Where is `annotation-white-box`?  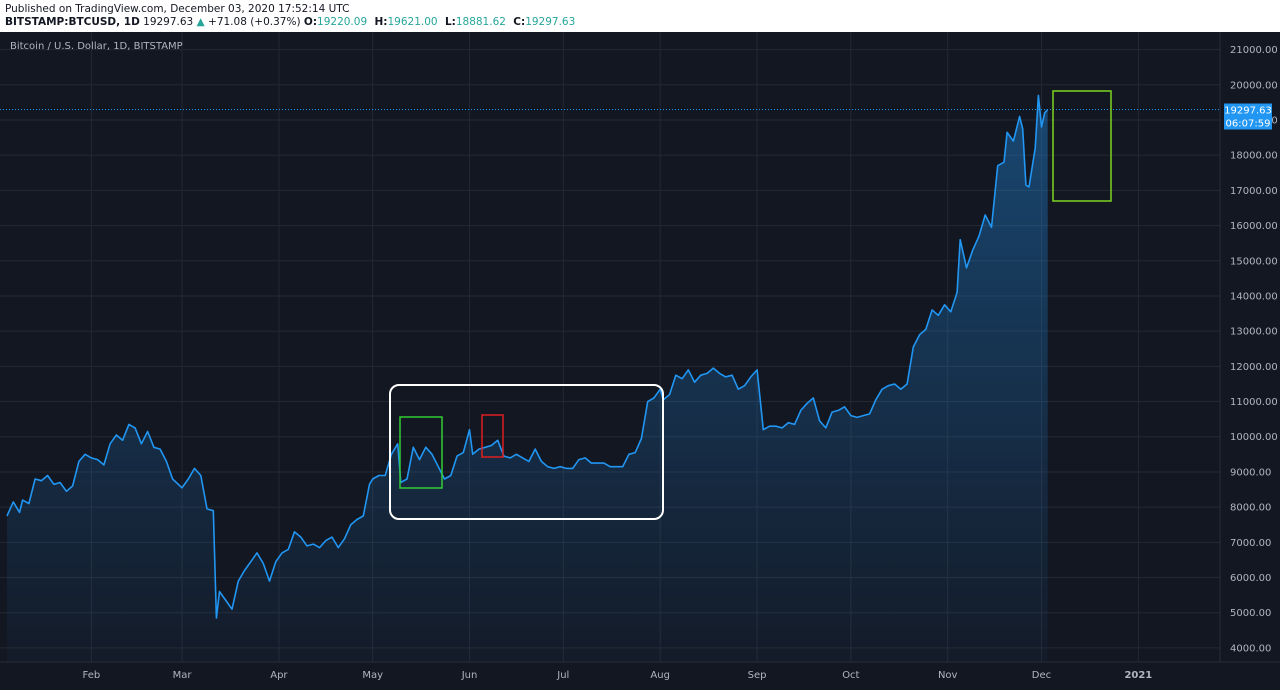
annotation-white-box is located at coordinates (526, 452).